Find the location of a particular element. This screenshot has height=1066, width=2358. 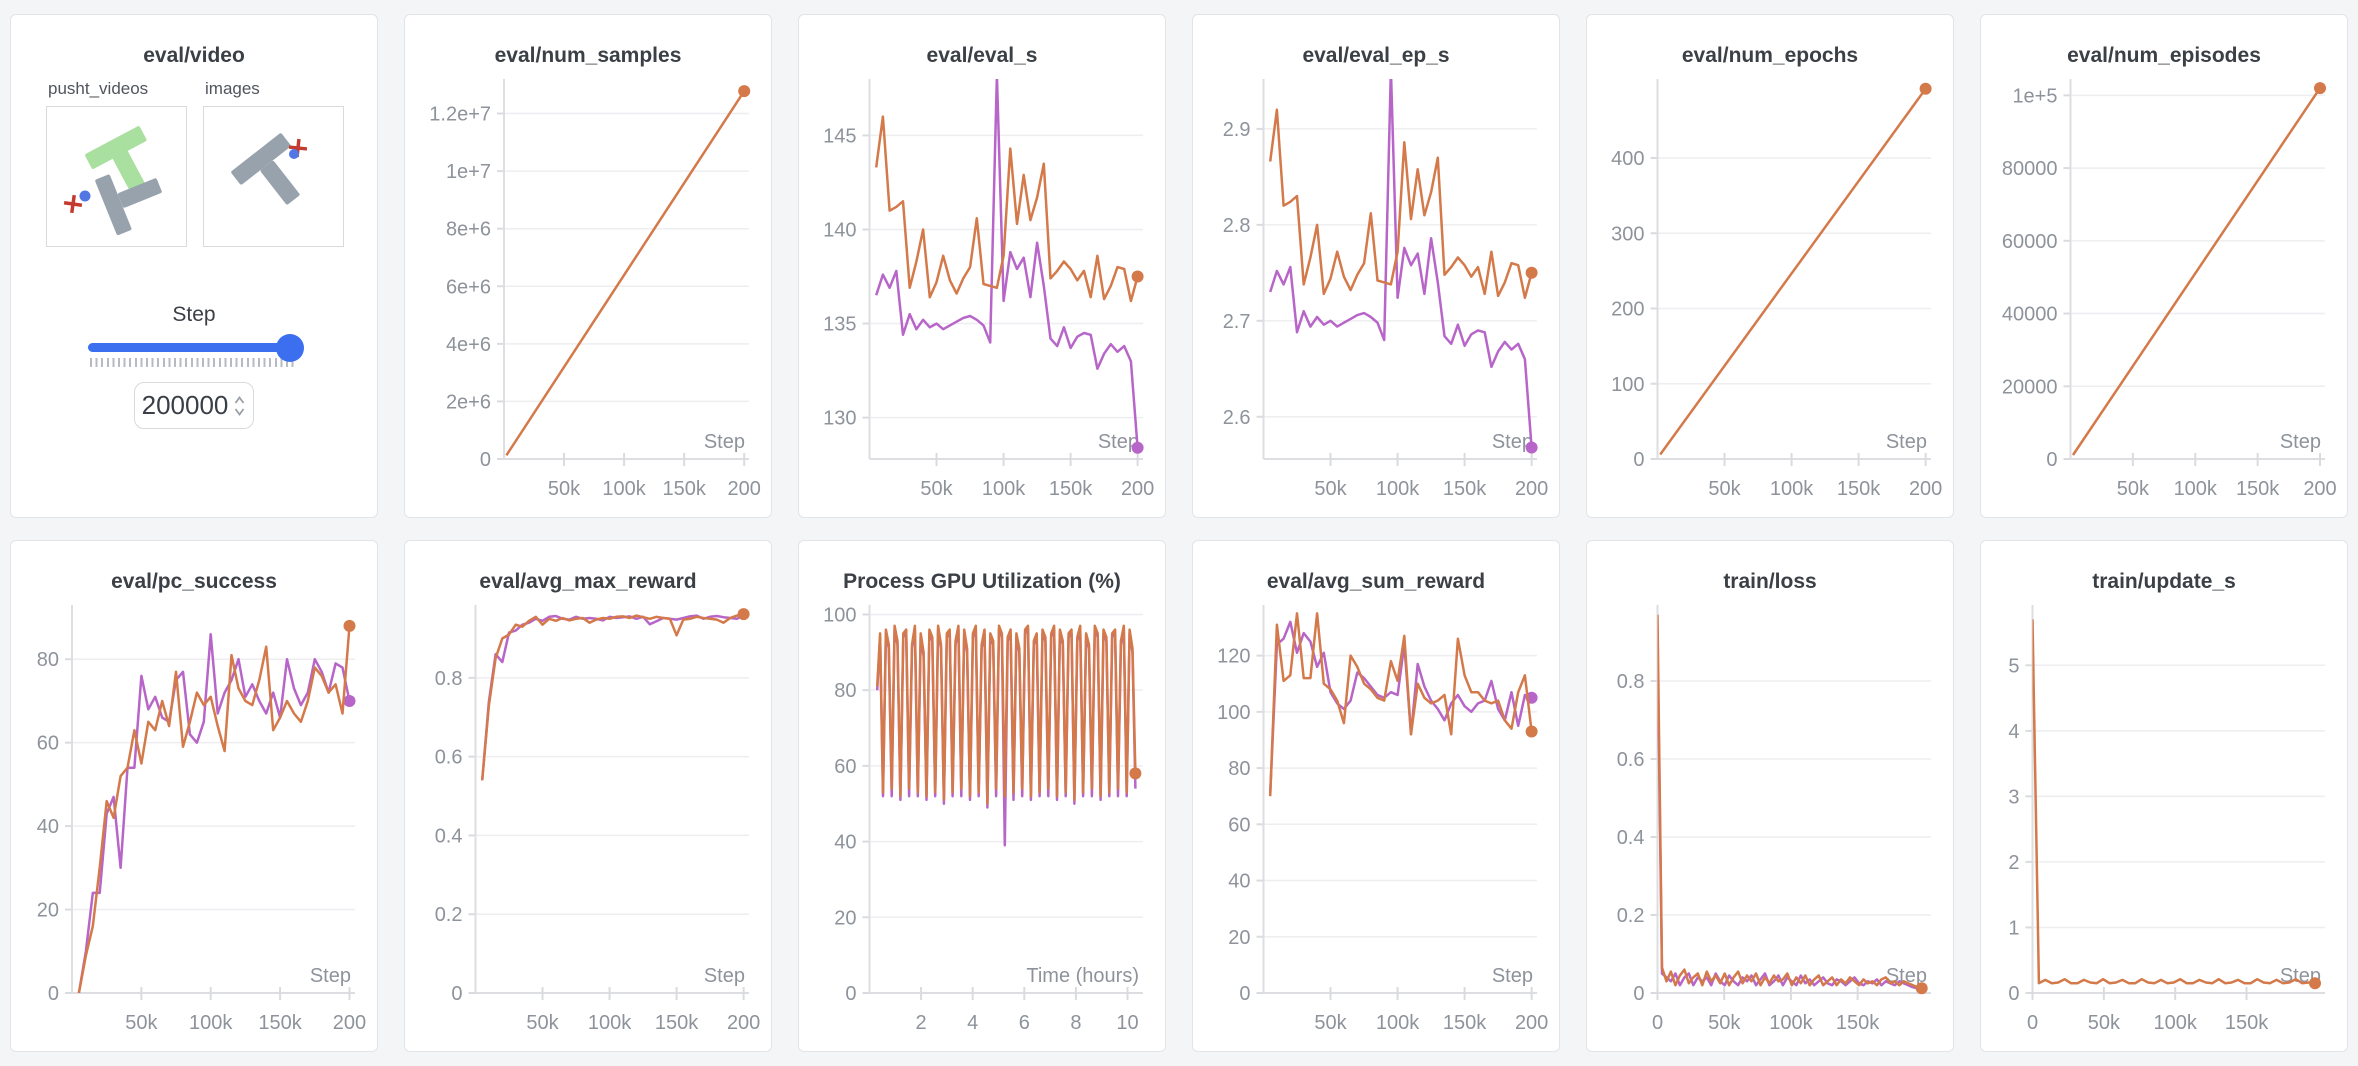

slider-thumb is located at coordinates (290, 347).